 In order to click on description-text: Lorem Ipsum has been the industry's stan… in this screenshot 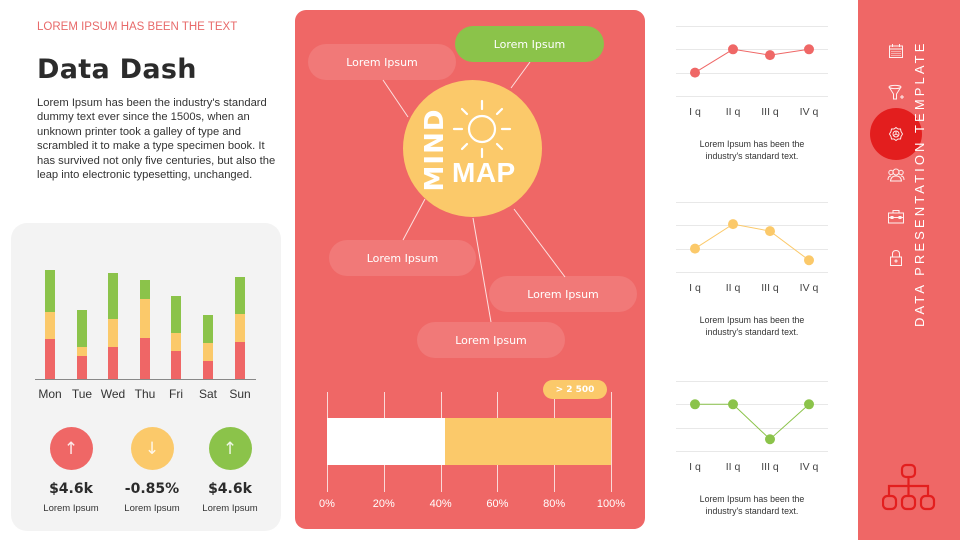, I will do `click(156, 139)`.